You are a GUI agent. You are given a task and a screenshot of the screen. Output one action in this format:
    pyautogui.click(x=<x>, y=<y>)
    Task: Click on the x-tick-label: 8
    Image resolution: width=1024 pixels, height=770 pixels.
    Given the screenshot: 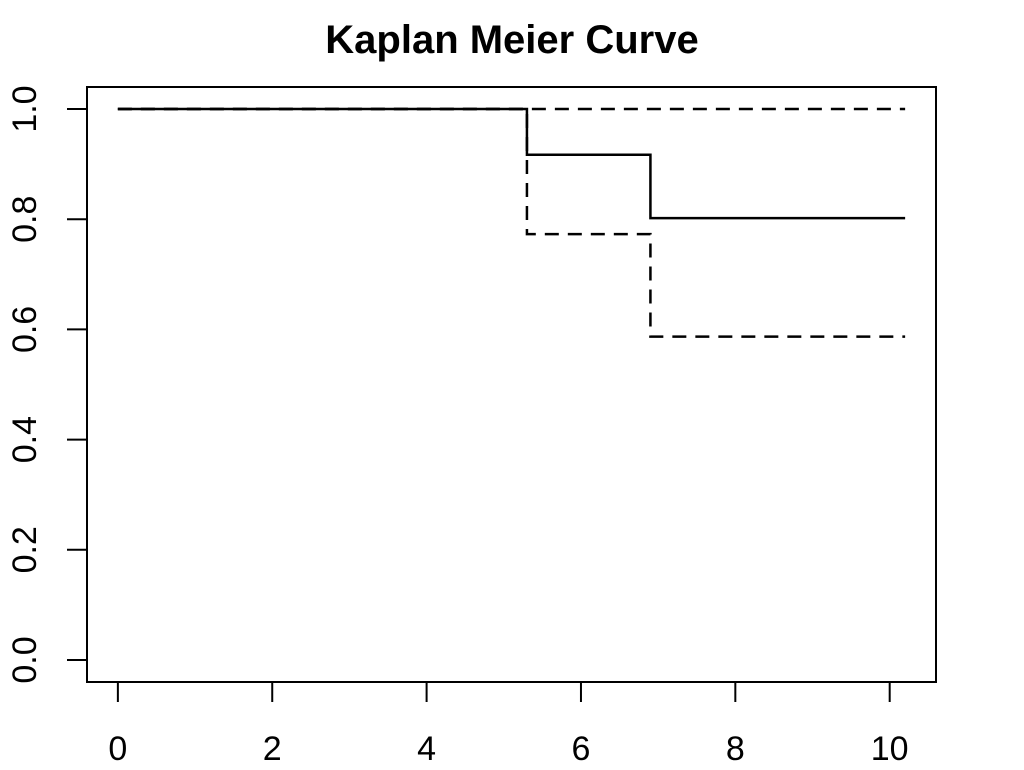 What is the action you would take?
    pyautogui.click(x=735, y=749)
    